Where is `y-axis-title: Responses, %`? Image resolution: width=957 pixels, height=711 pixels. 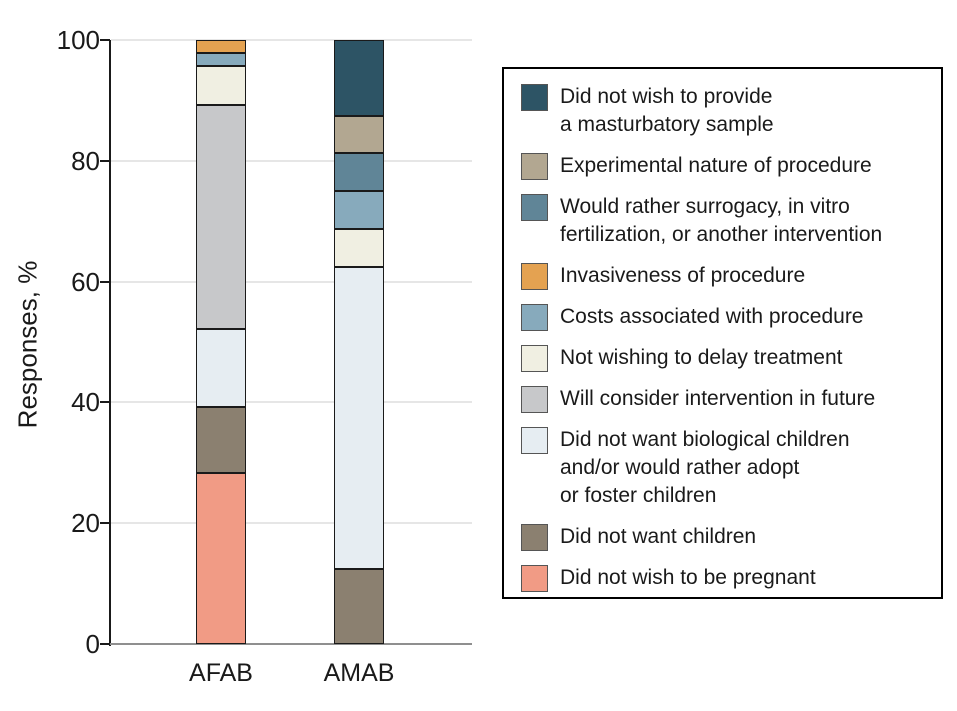
y-axis-title: Responses, % is located at coordinates (27, 344).